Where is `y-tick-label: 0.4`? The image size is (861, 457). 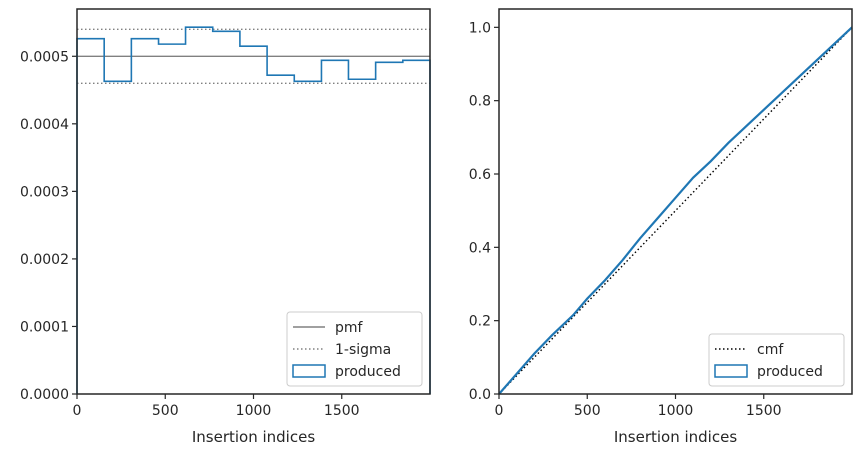 y-tick-label: 0.4 is located at coordinates (480, 248).